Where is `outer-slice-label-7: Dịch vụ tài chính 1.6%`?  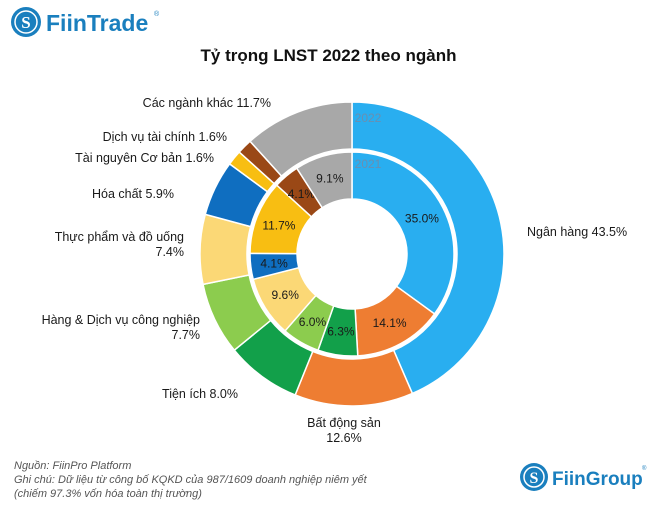 outer-slice-label-7: Dịch vụ tài chính 1.6% is located at coordinates (165, 137).